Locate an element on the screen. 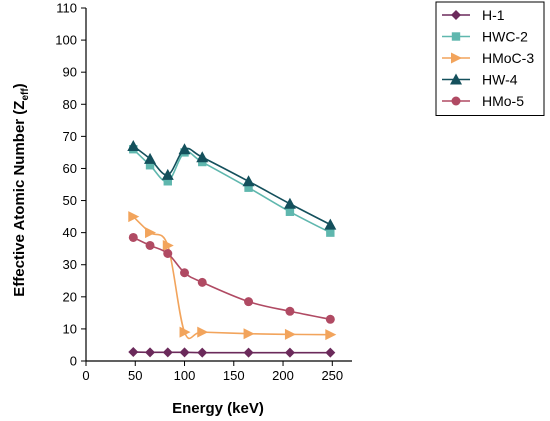 Image resolution: width=550 pixels, height=421 pixels. legend-label-hw-4: HW-4 is located at coordinates (500, 80).